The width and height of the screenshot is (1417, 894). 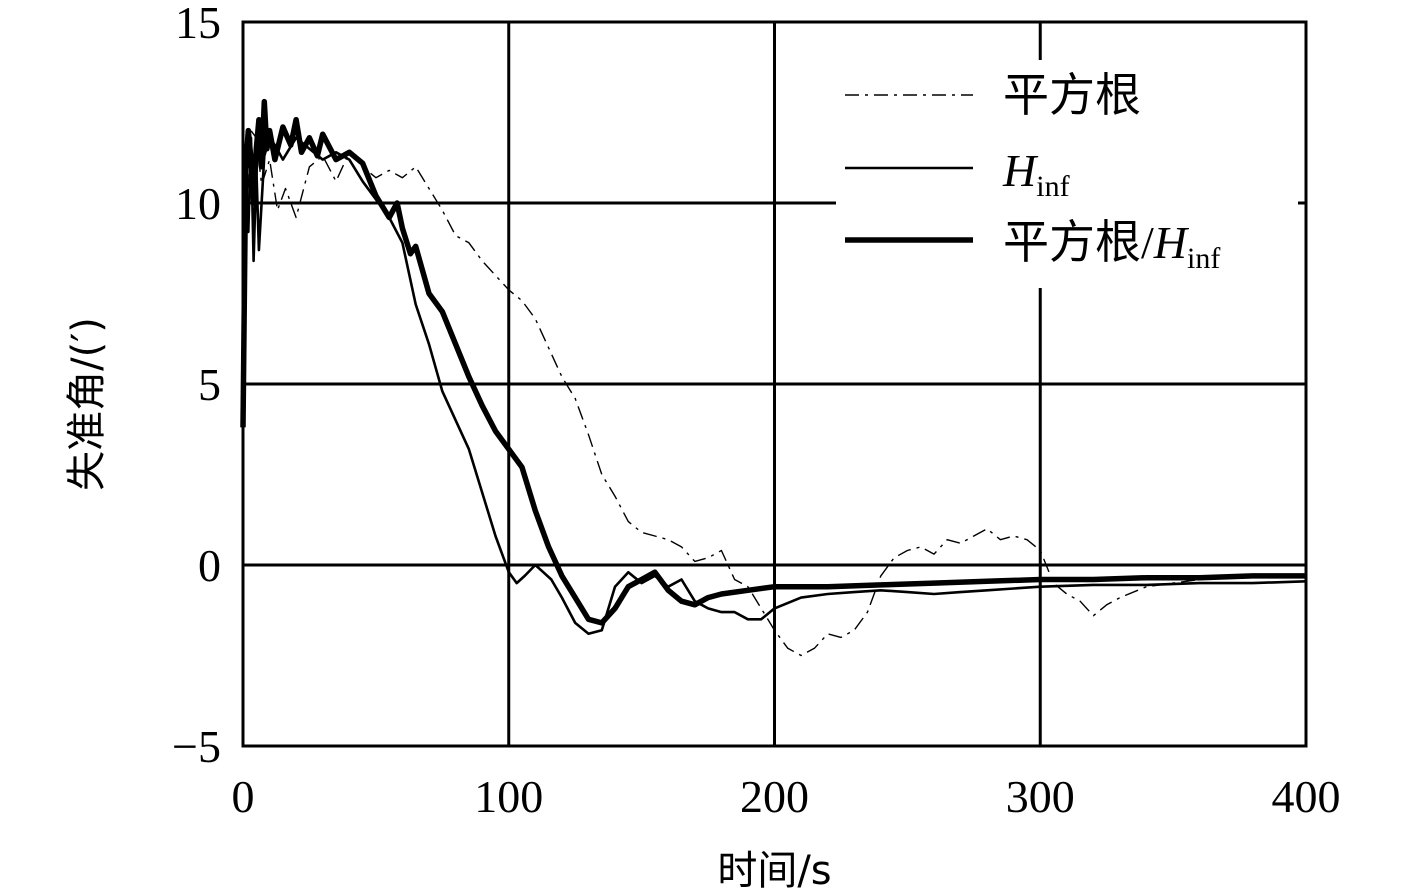 I want to click on y-tick-label: 5, so click(x=209, y=384).